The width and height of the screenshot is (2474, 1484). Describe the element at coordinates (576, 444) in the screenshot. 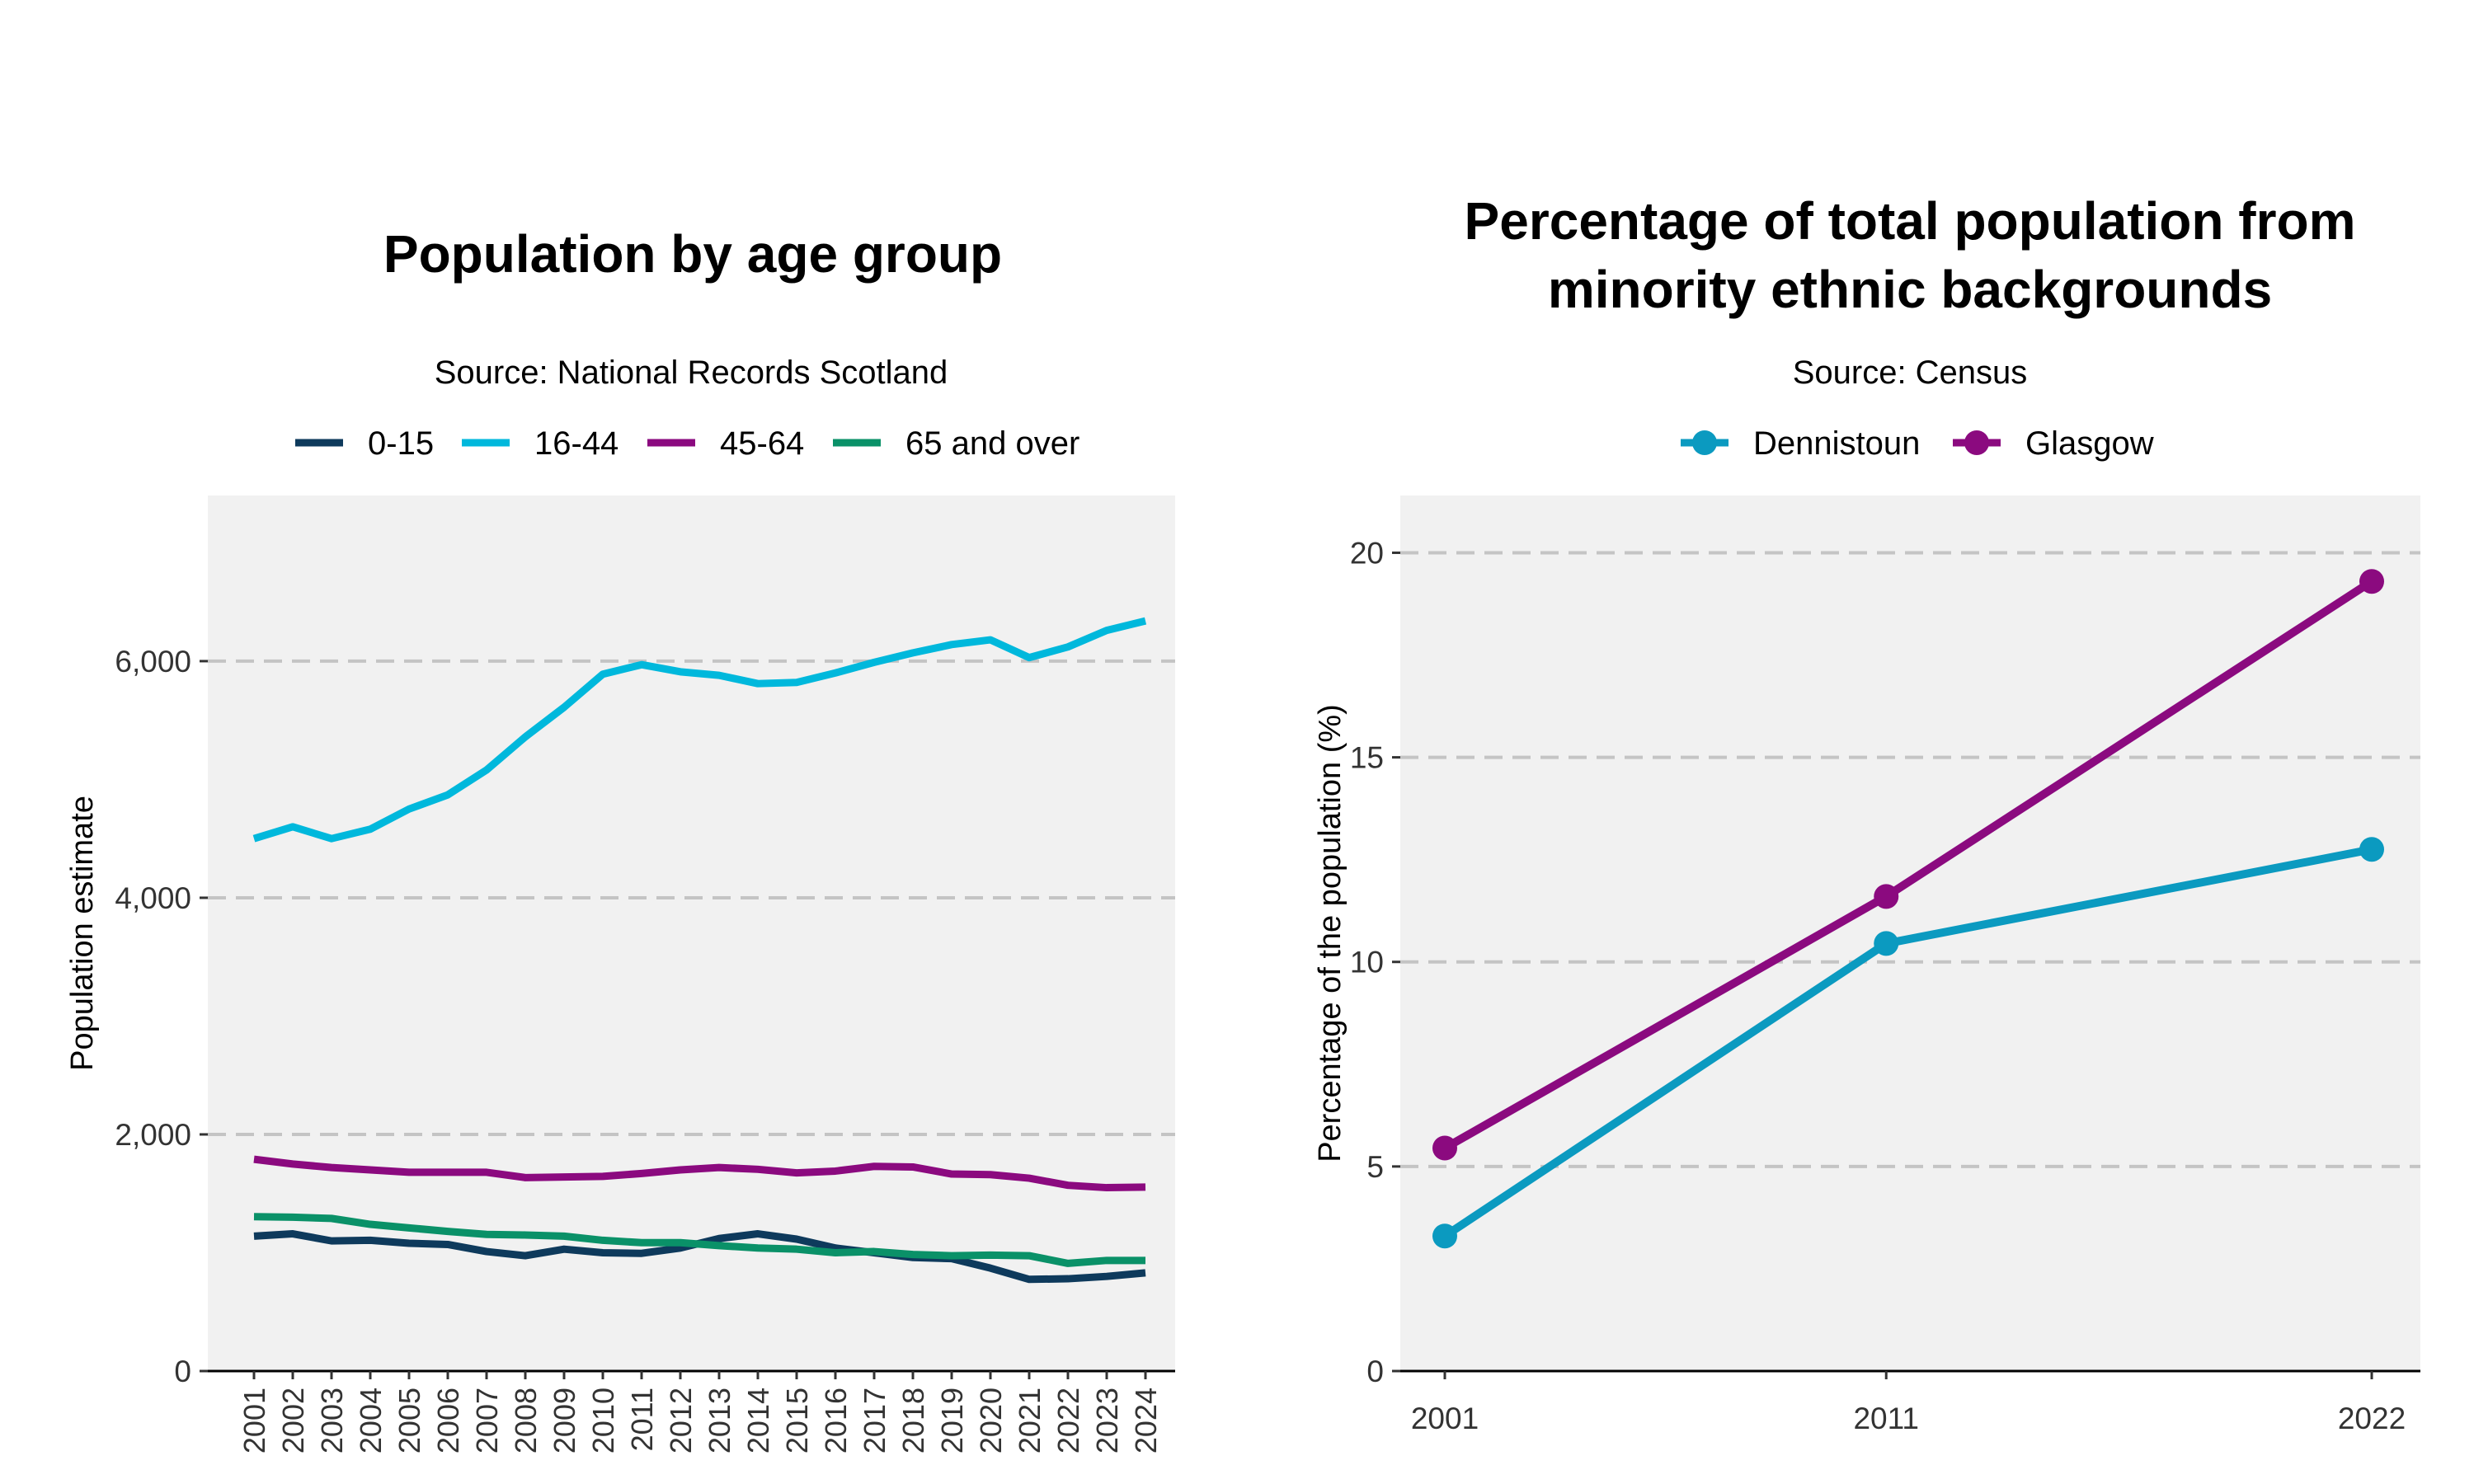

I see `legend-label: 16-44` at that location.